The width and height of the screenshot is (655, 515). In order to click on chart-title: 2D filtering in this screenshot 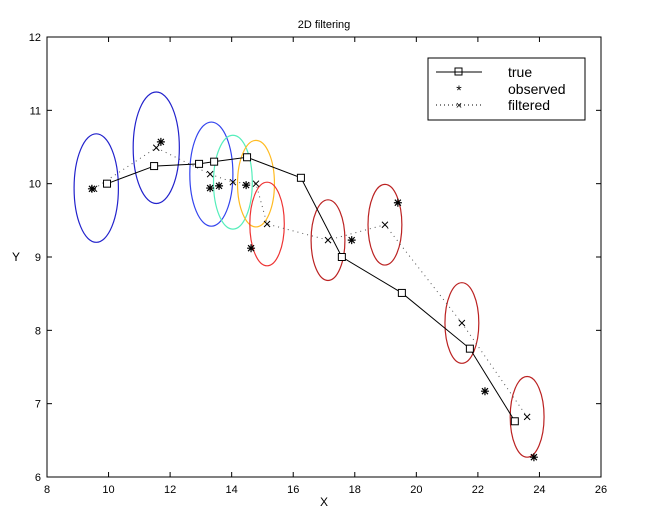, I will do `click(324, 25)`.